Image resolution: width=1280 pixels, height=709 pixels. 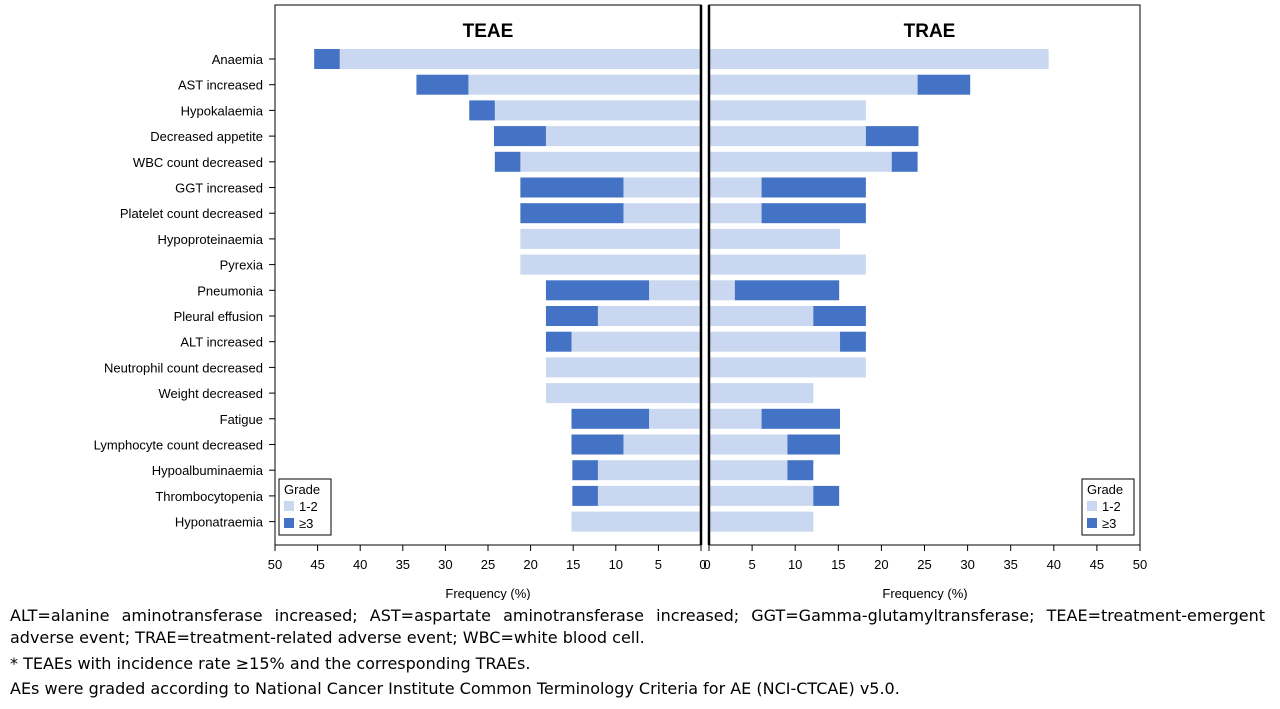 What do you see at coordinates (616, 564) in the screenshot?
I see `teae-x-tick-label: 10` at bounding box center [616, 564].